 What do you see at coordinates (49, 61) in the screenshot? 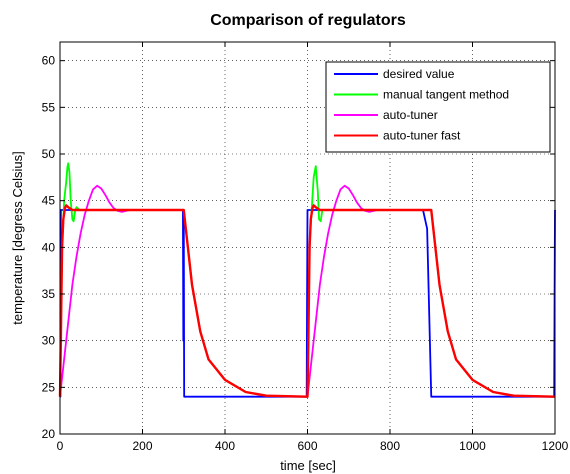
I see `y-tick-label: 60` at bounding box center [49, 61].